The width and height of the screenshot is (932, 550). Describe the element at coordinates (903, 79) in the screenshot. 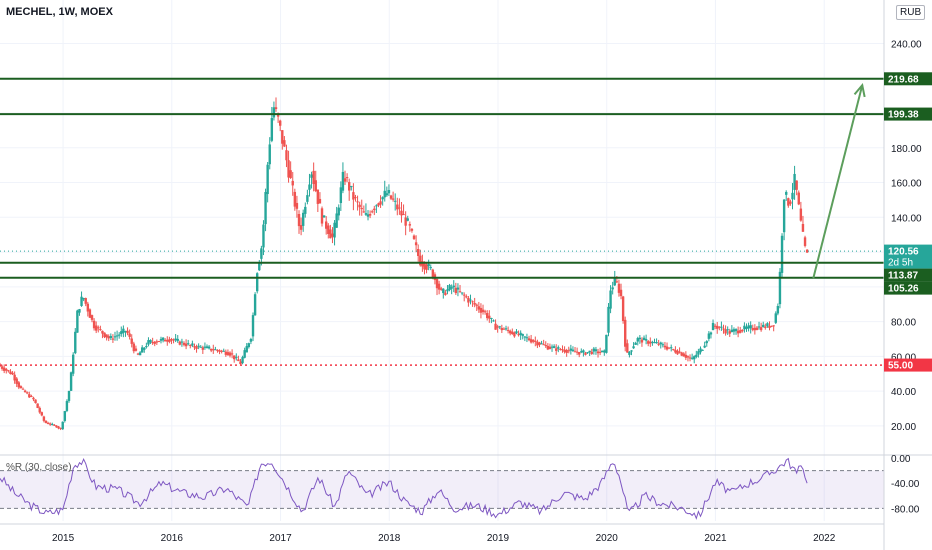

I see `price-label: 219.68` at that location.